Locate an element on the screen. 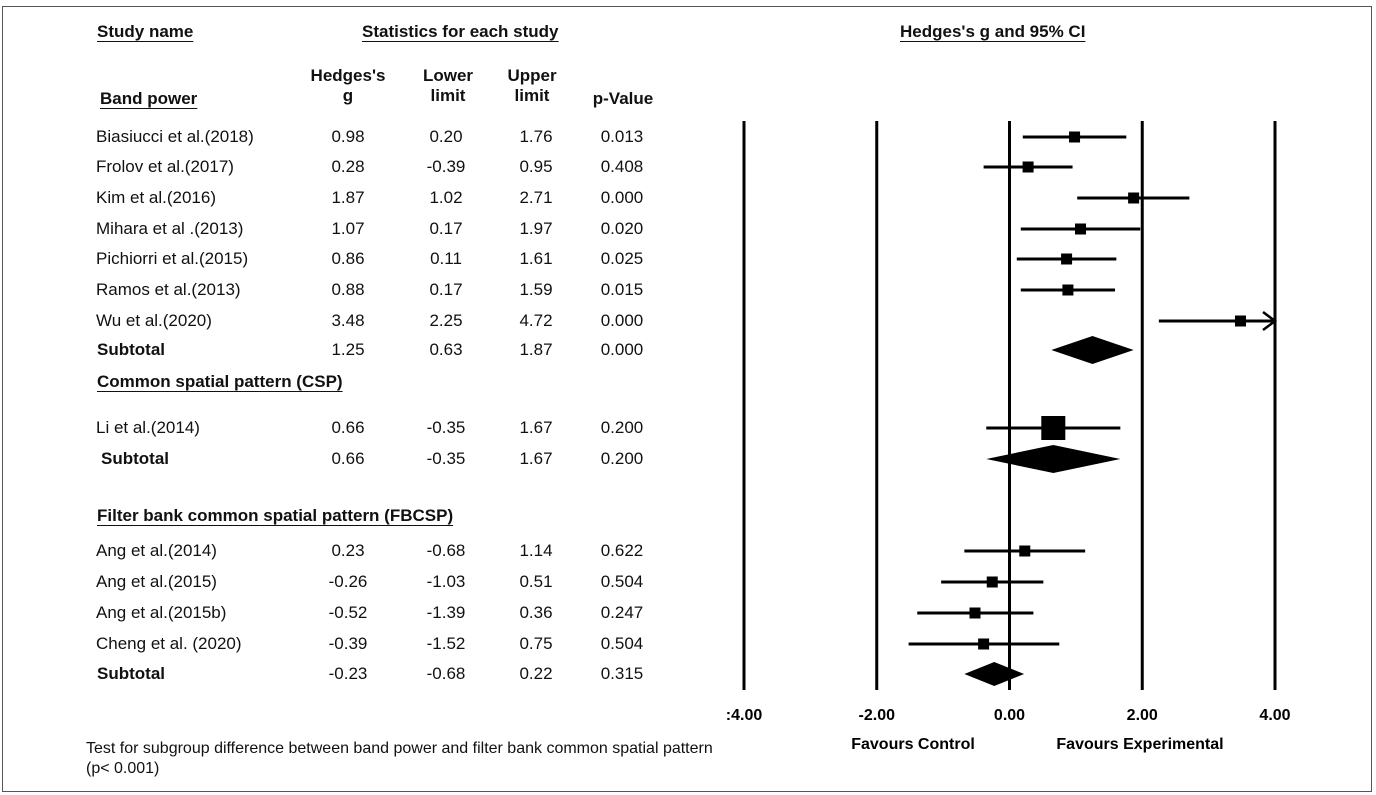 Image resolution: width=1376 pixels, height=795 pixels. p-value: 0.013 is located at coordinates (622, 136).